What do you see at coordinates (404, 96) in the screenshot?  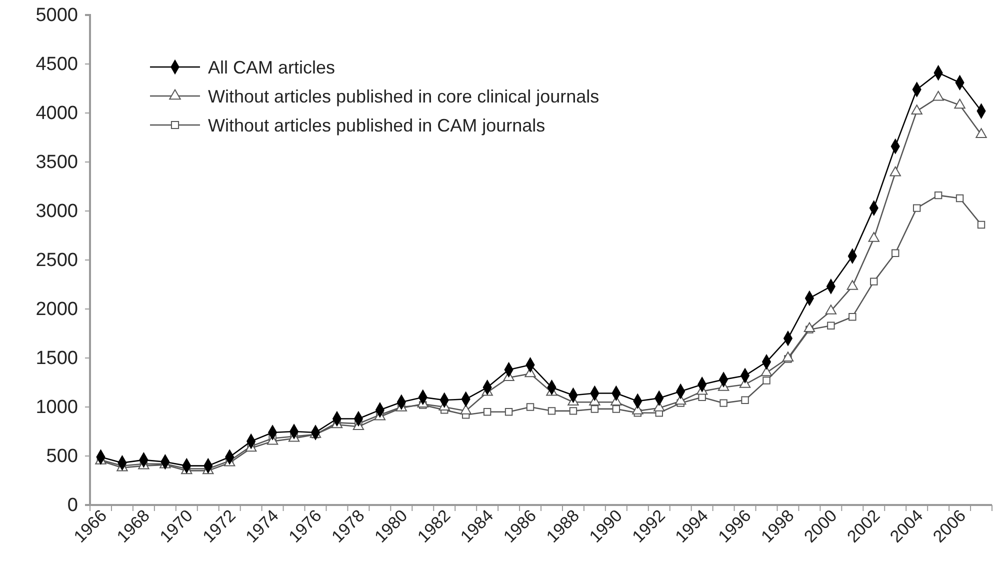 I see `legend-label: Without articles published in core clinical journals` at bounding box center [404, 96].